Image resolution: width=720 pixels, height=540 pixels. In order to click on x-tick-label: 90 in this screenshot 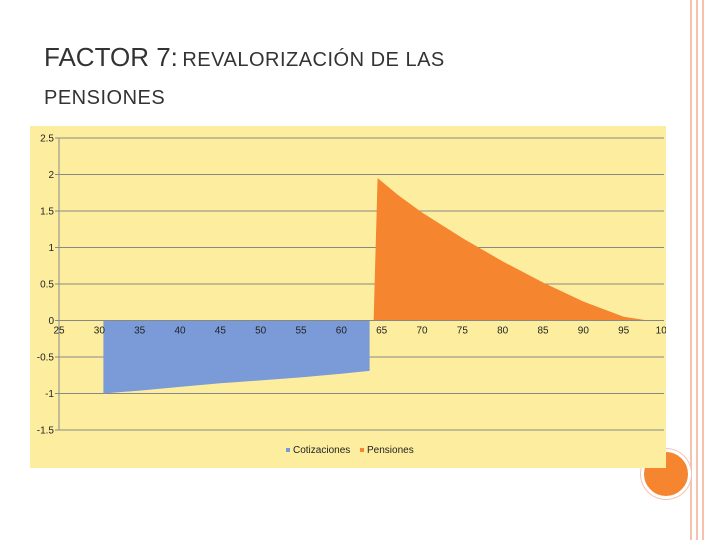, I will do `click(584, 331)`.